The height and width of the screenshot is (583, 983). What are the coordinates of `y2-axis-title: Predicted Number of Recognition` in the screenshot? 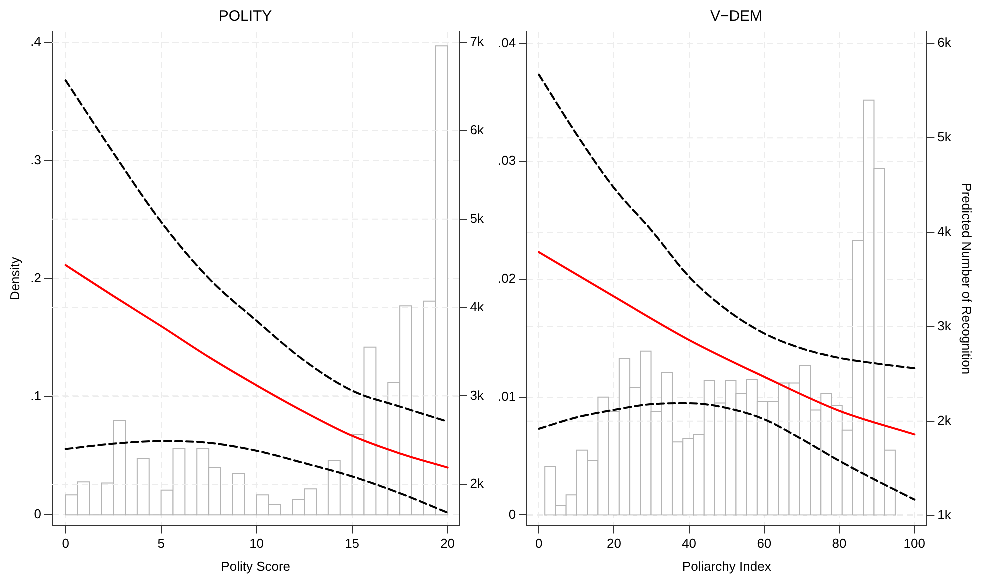 It's located at (967, 279).